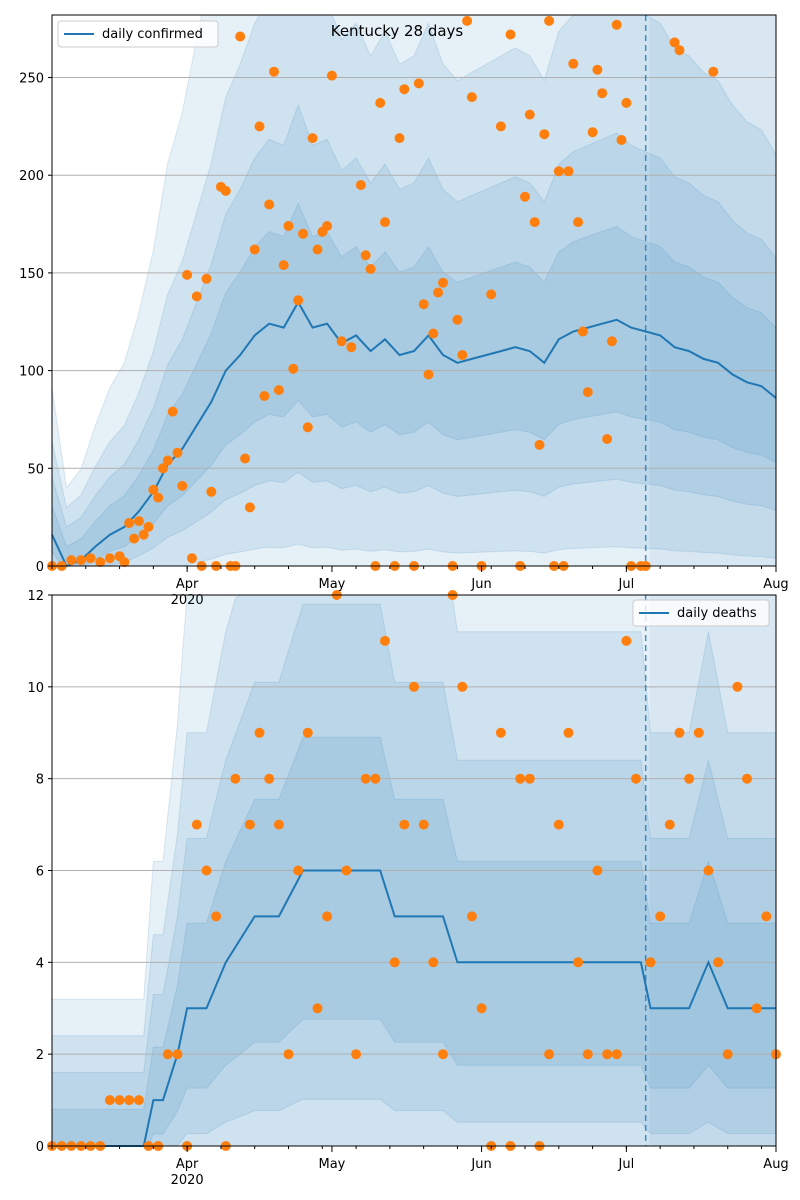 This screenshot has height=1200, width=800. I want to click on x-tick-label: Aug, so click(775, 1164).